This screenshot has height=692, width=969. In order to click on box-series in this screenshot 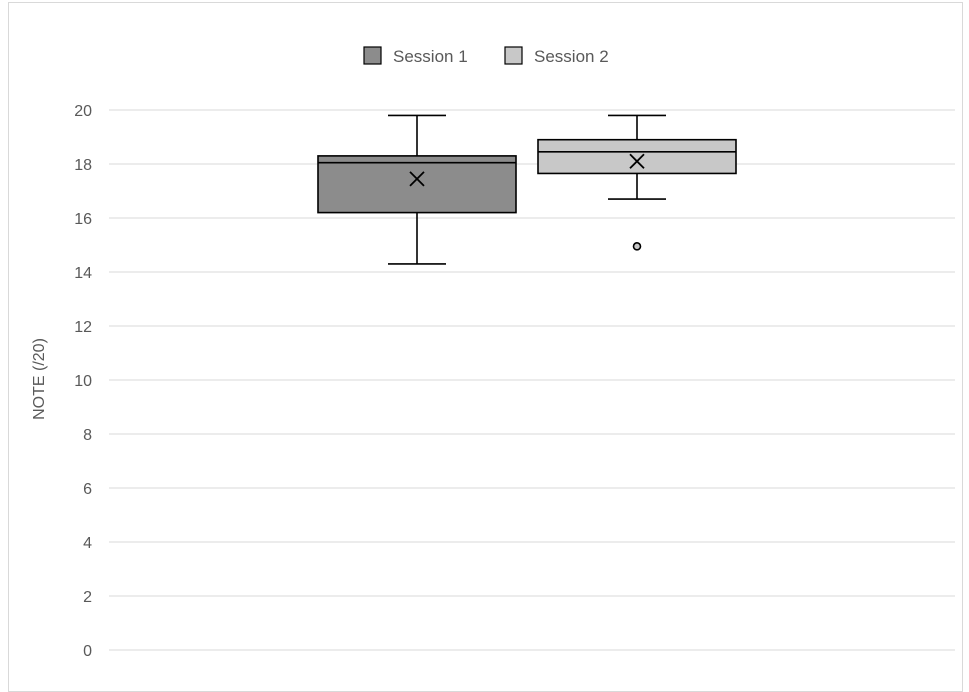, I will do `click(527, 189)`.